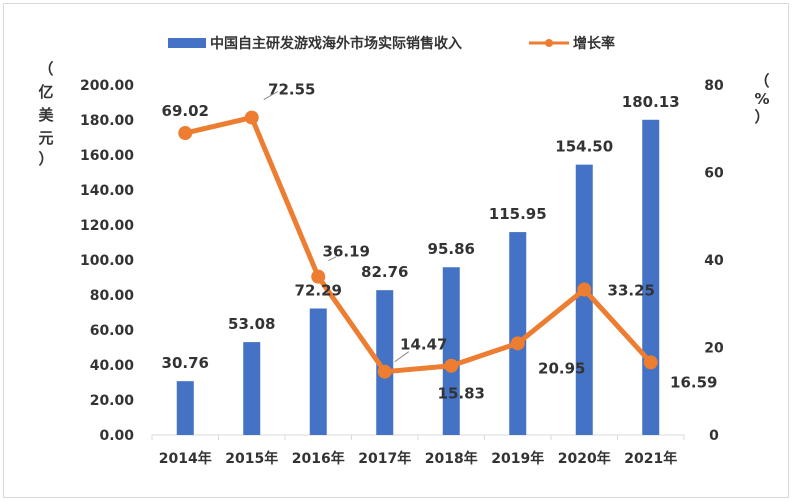  I want to click on left-axis-tick-label: 60.00, so click(112, 331).